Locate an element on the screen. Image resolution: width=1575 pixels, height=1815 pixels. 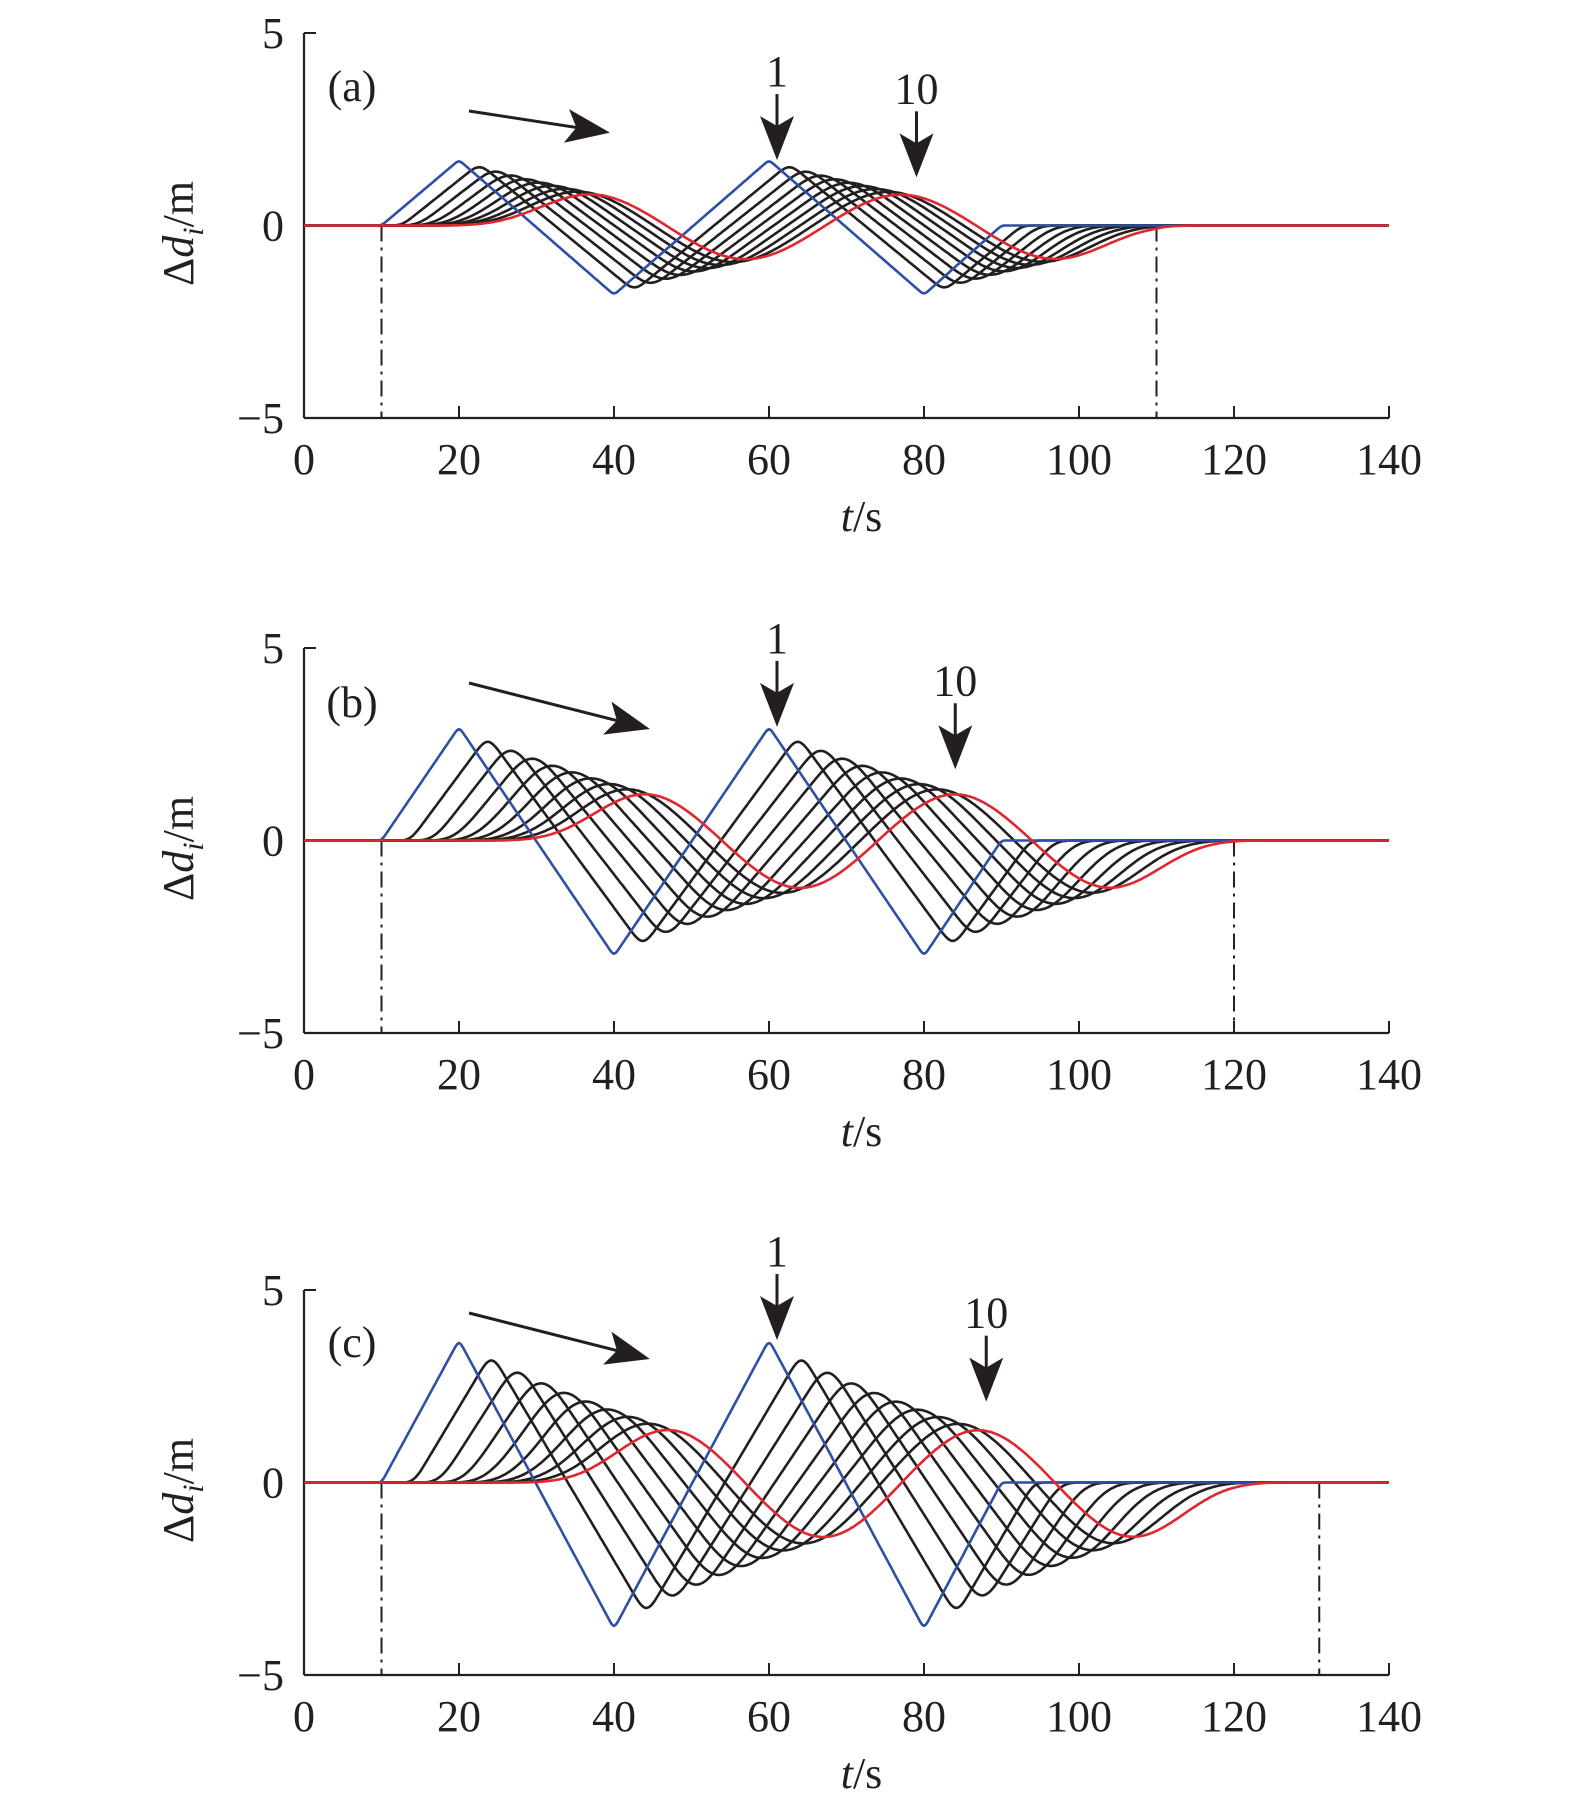
panel-label: (a) is located at coordinates (352, 86).